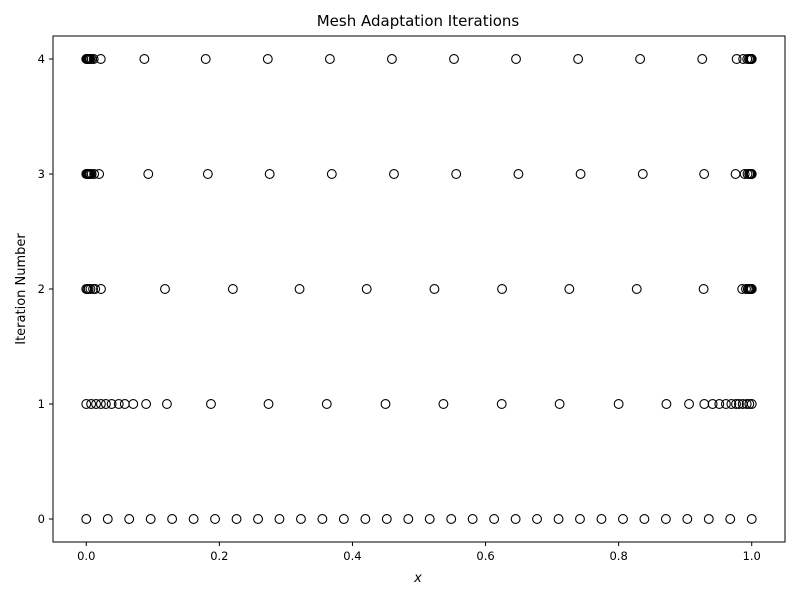 The width and height of the screenshot is (800, 600). What do you see at coordinates (41, 289) in the screenshot?
I see `y-tick-label: 2` at bounding box center [41, 289].